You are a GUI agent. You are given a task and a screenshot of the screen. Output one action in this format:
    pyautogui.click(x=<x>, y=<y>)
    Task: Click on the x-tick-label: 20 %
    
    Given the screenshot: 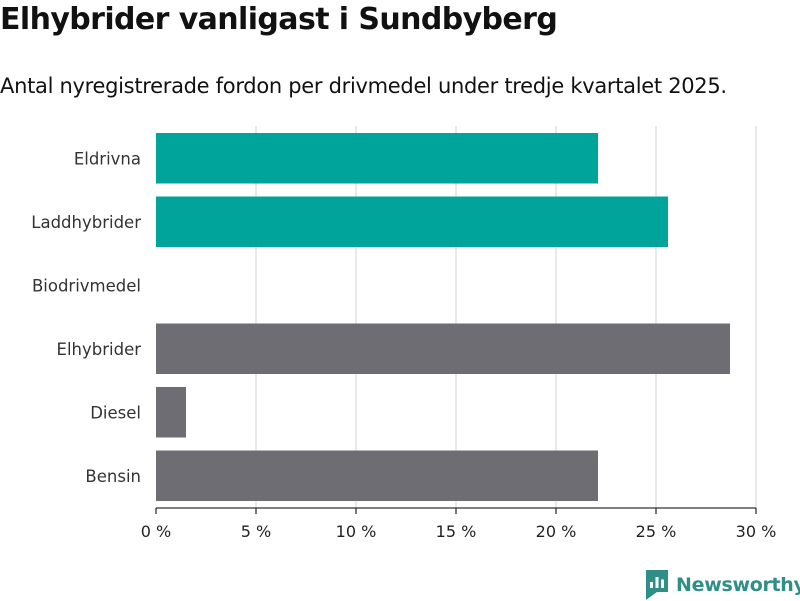 What is the action you would take?
    pyautogui.click(x=556, y=531)
    